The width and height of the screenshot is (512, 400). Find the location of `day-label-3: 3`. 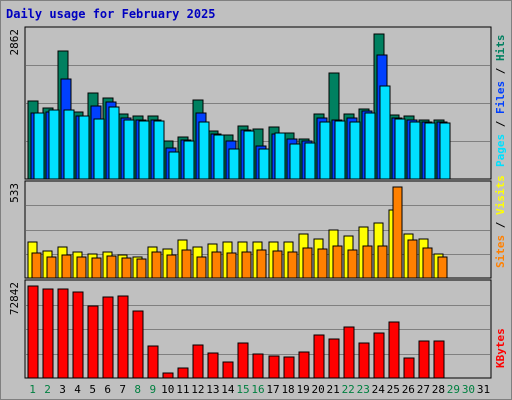

day-label-3: 3 is located at coordinates (62, 389).